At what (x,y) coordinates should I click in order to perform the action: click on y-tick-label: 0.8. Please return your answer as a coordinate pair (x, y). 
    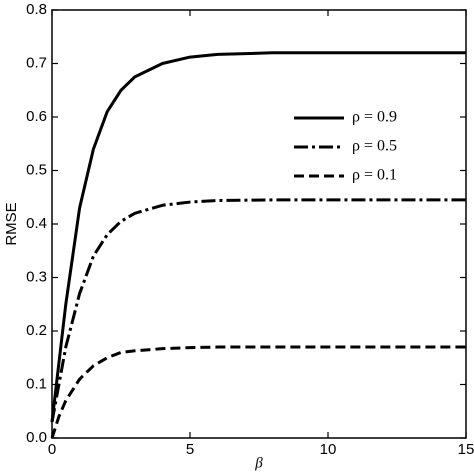
    Looking at the image, I should click on (36, 9).